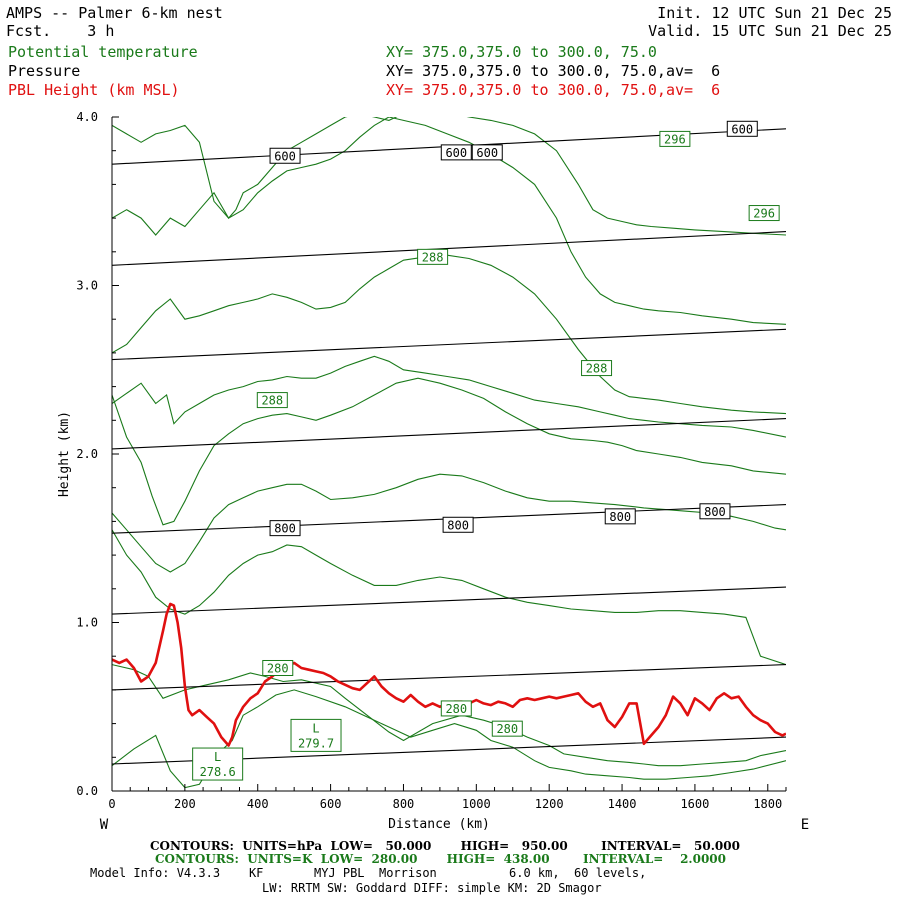 The width and height of the screenshot is (900, 900). I want to click on theta-label-1-box, so click(675, 138).